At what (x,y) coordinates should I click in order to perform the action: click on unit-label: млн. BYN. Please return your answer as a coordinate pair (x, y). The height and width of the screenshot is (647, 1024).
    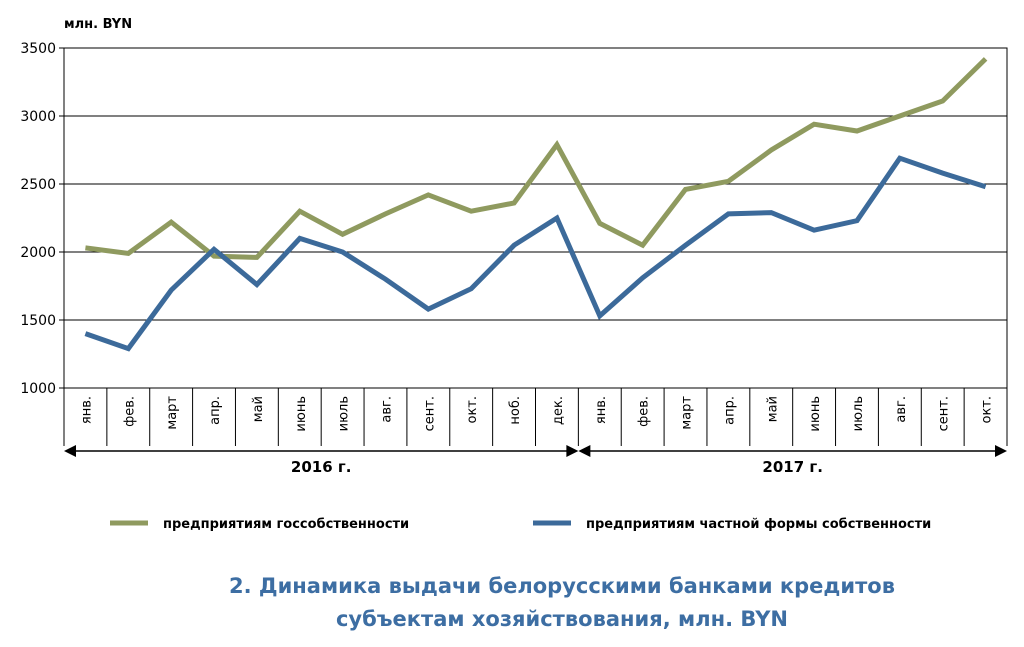
    Looking at the image, I should click on (98, 24).